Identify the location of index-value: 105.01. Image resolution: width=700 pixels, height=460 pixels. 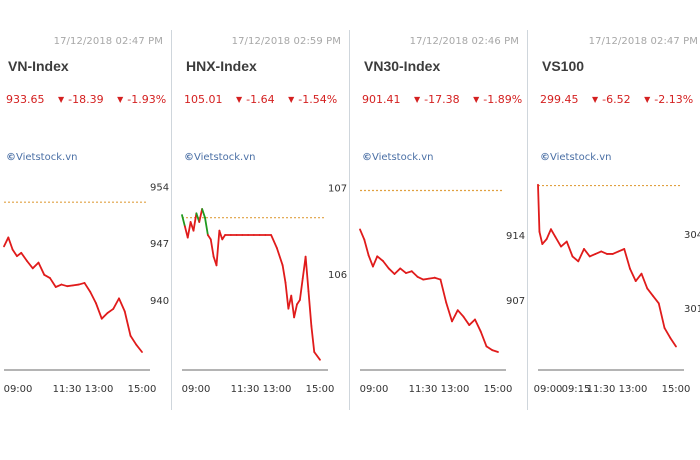
(203, 99).